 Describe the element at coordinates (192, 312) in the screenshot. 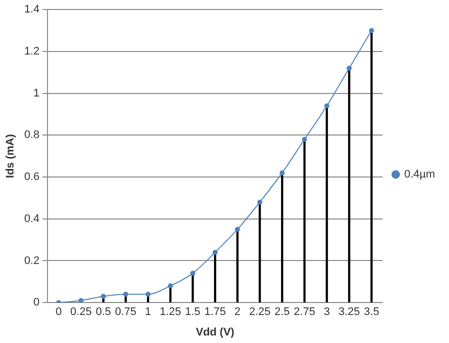

I see `x-tick-label: 1.5` at that location.